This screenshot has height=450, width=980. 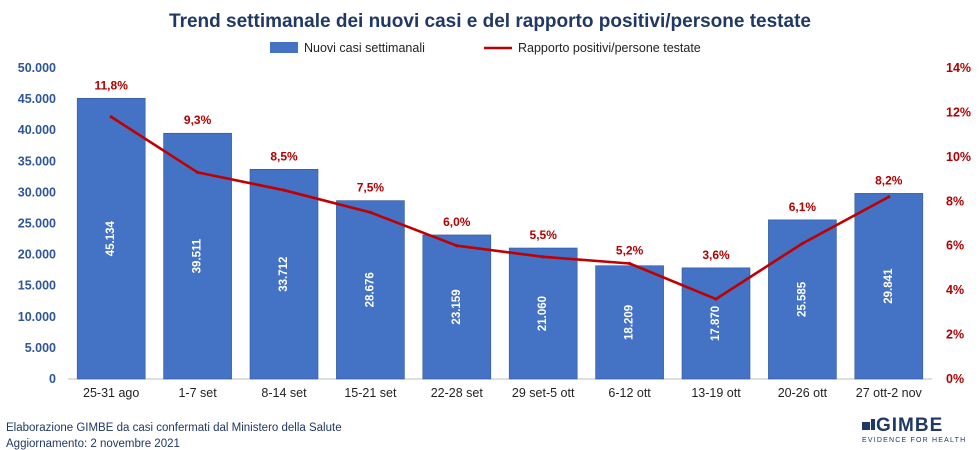 What do you see at coordinates (609, 48) in the screenshot?
I see `legend-label-line: Rapporto positivi/persone testate` at bounding box center [609, 48].